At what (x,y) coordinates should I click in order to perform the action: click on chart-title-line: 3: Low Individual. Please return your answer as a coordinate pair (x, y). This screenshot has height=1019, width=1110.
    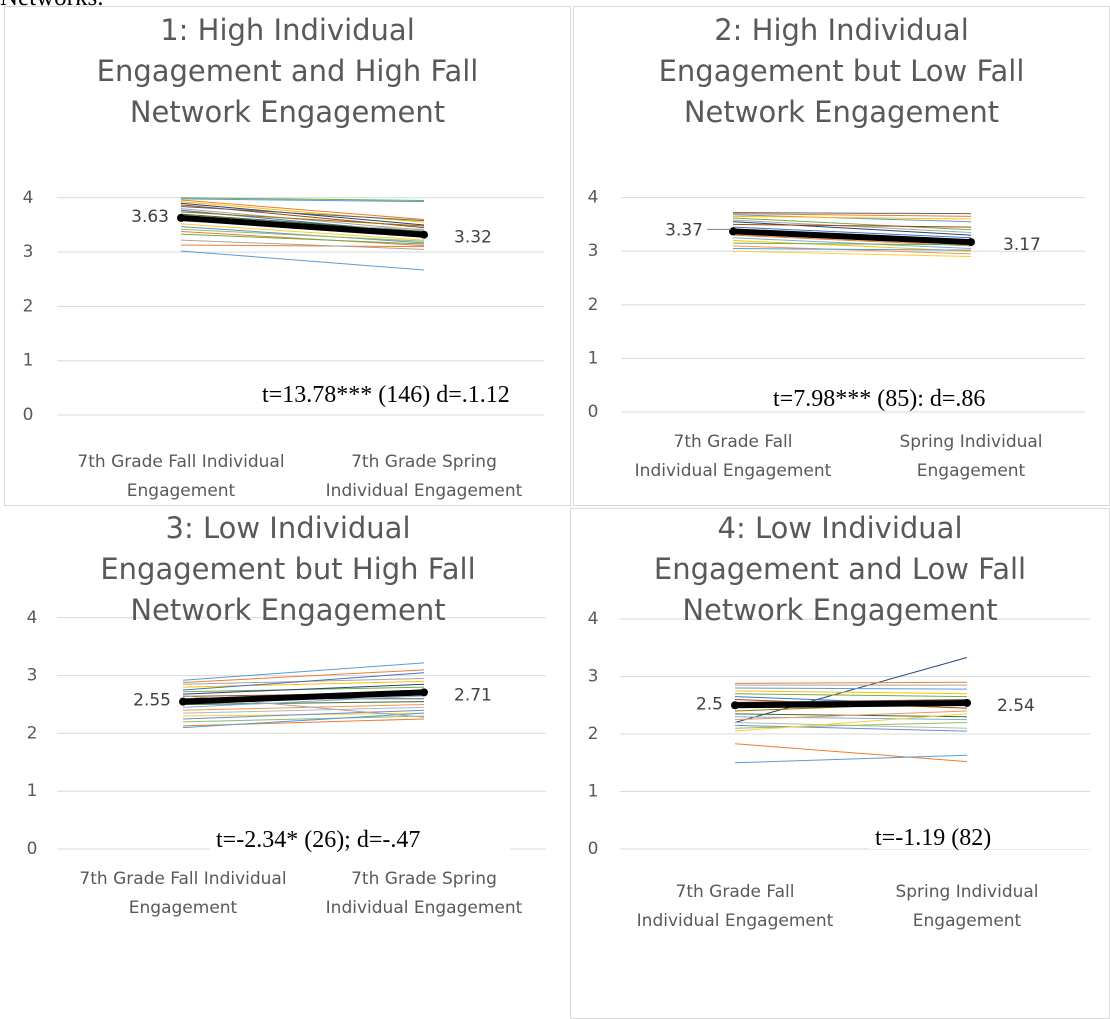
    Looking at the image, I should click on (288, 528).